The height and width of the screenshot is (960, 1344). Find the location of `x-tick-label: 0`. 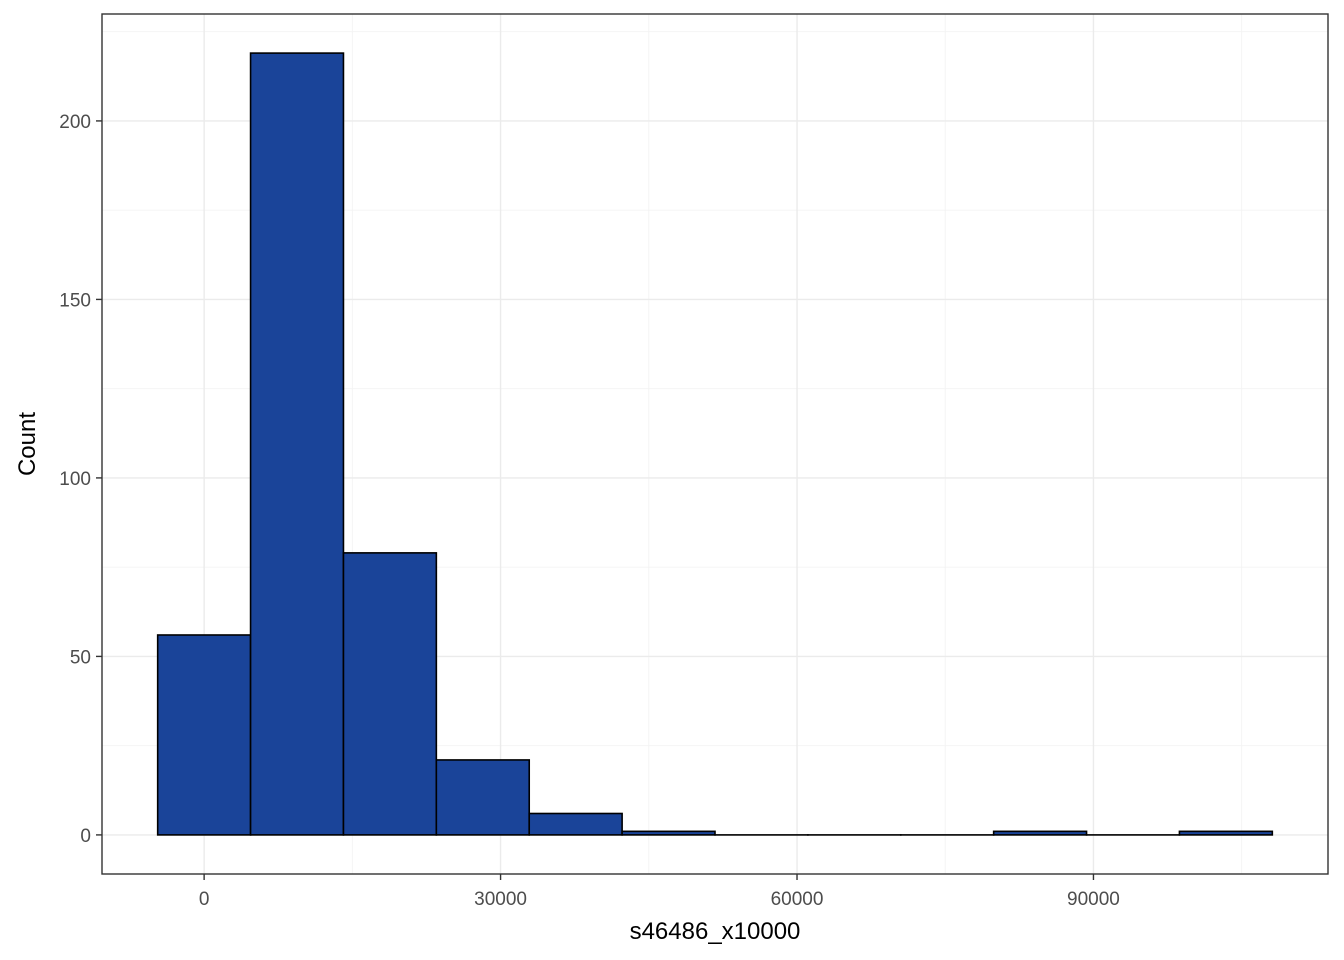

x-tick-label: 0 is located at coordinates (204, 899).